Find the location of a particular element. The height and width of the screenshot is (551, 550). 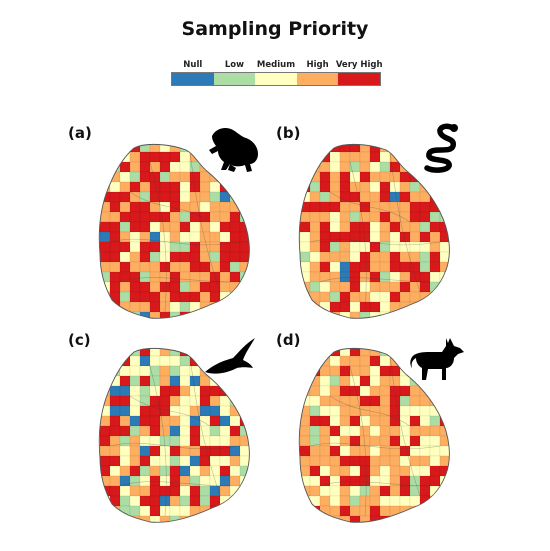

department-boundary is located at coordinates (358, 441).